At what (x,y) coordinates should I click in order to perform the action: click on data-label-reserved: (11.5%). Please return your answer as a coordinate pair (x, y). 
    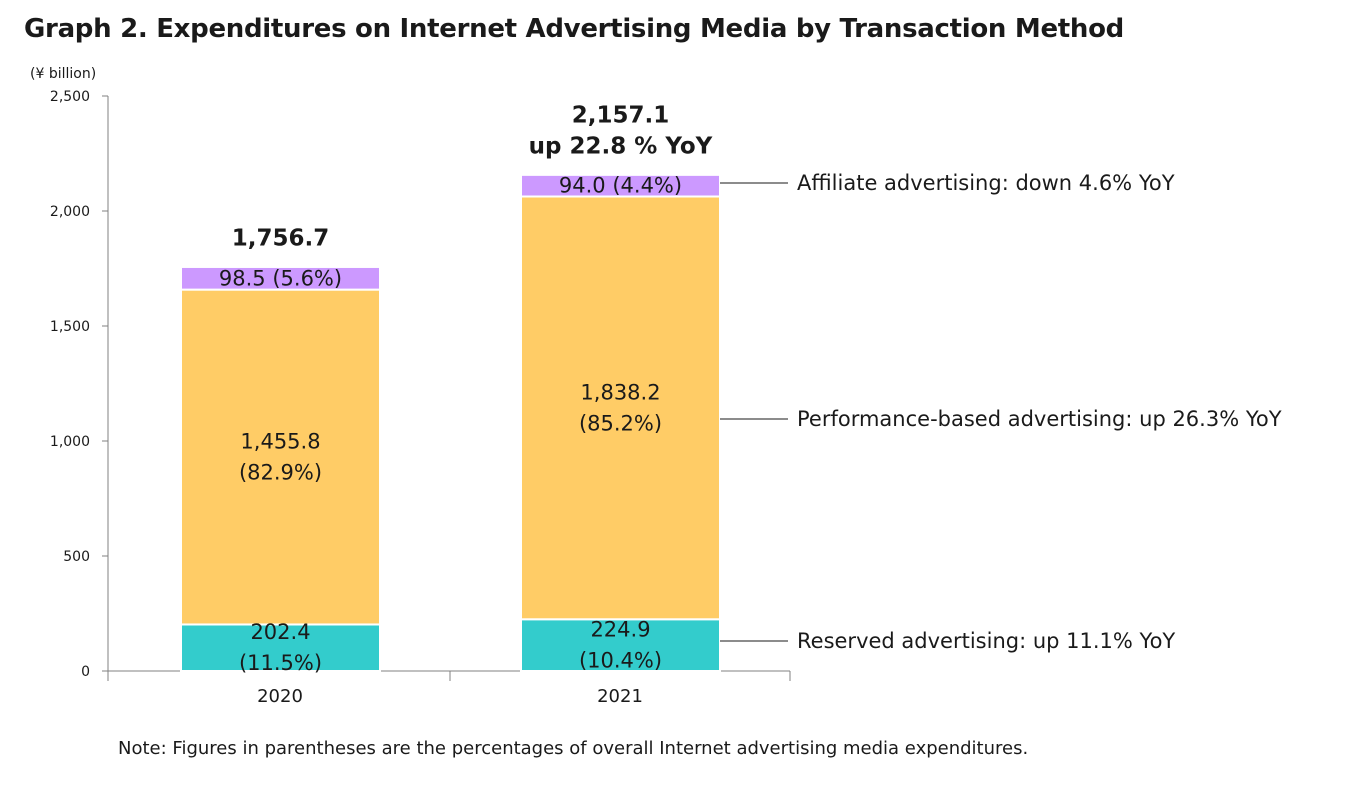
    Looking at the image, I should click on (280, 663).